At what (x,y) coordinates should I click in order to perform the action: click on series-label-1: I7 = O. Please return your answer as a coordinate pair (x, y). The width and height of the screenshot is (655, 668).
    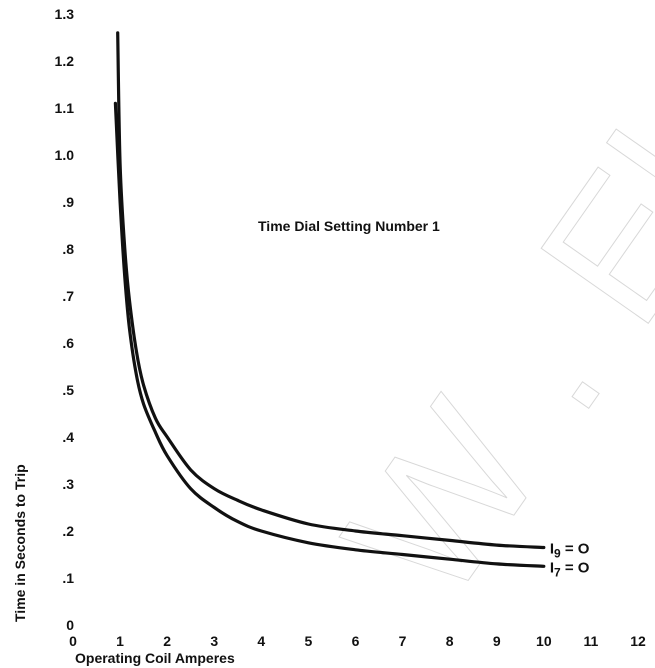
    Looking at the image, I should click on (570, 569).